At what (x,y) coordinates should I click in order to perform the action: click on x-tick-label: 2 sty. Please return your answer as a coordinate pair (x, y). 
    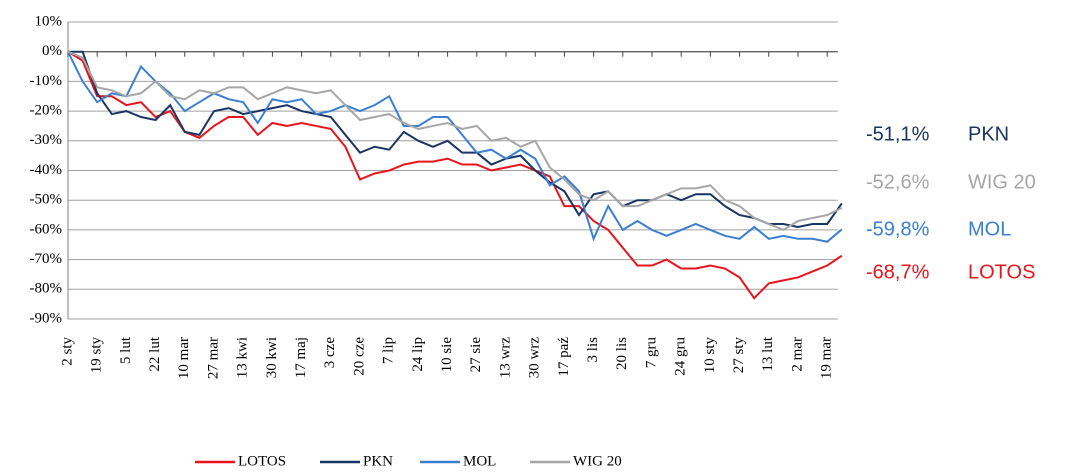
    Looking at the image, I should click on (67, 351).